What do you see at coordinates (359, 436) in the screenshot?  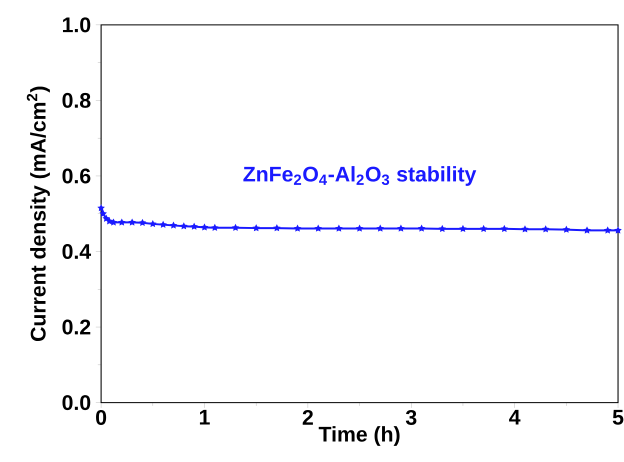 I see `x-axis-title: Time (h)` at bounding box center [359, 436].